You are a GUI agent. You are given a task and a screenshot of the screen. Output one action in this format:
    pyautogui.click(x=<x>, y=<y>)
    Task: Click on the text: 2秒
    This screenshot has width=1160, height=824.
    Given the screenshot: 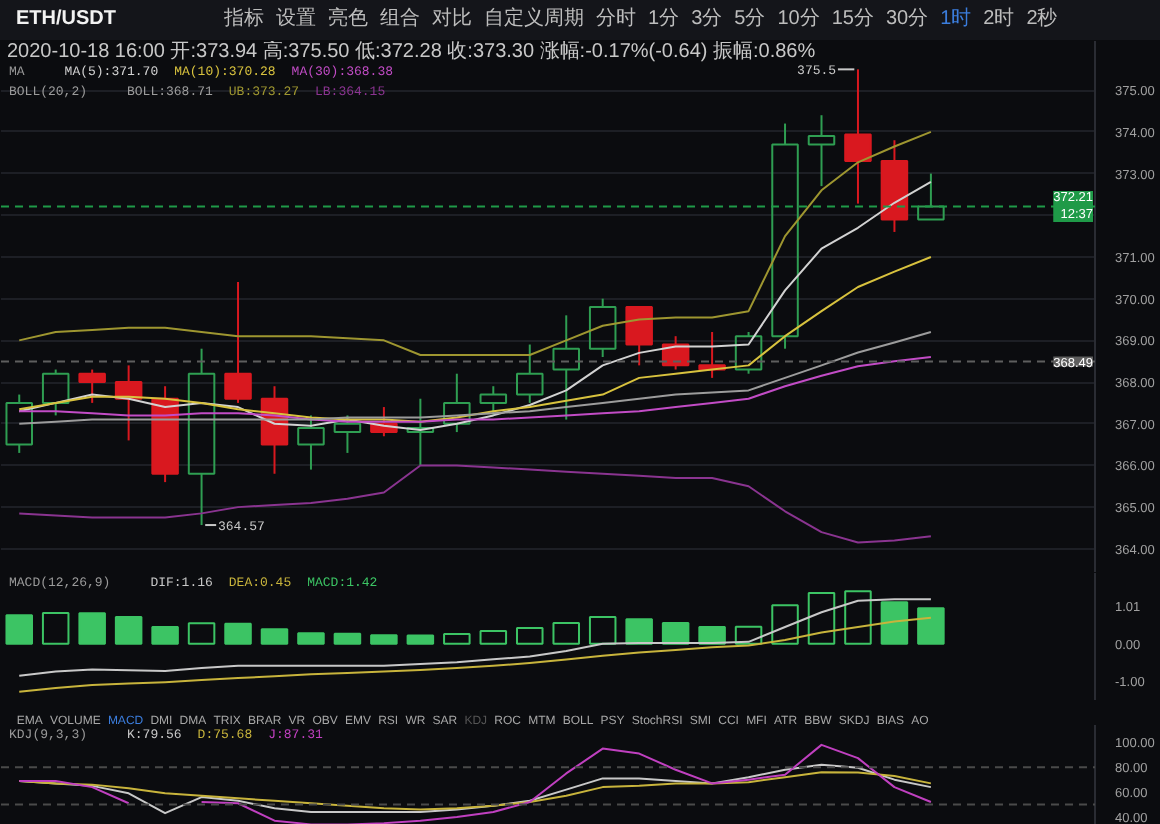 What is the action you would take?
    pyautogui.click(x=1042, y=20)
    